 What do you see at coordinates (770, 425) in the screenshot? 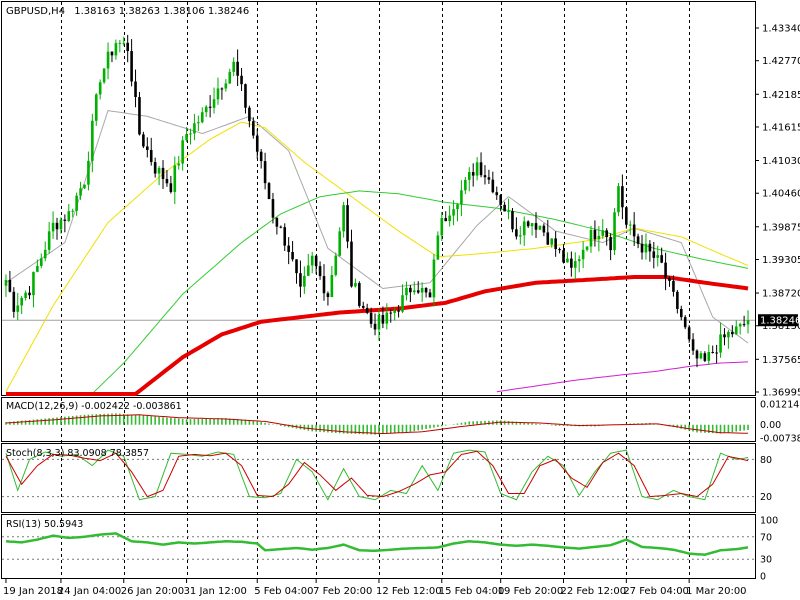
I see `macd-tick-label: 0.00` at bounding box center [770, 425].